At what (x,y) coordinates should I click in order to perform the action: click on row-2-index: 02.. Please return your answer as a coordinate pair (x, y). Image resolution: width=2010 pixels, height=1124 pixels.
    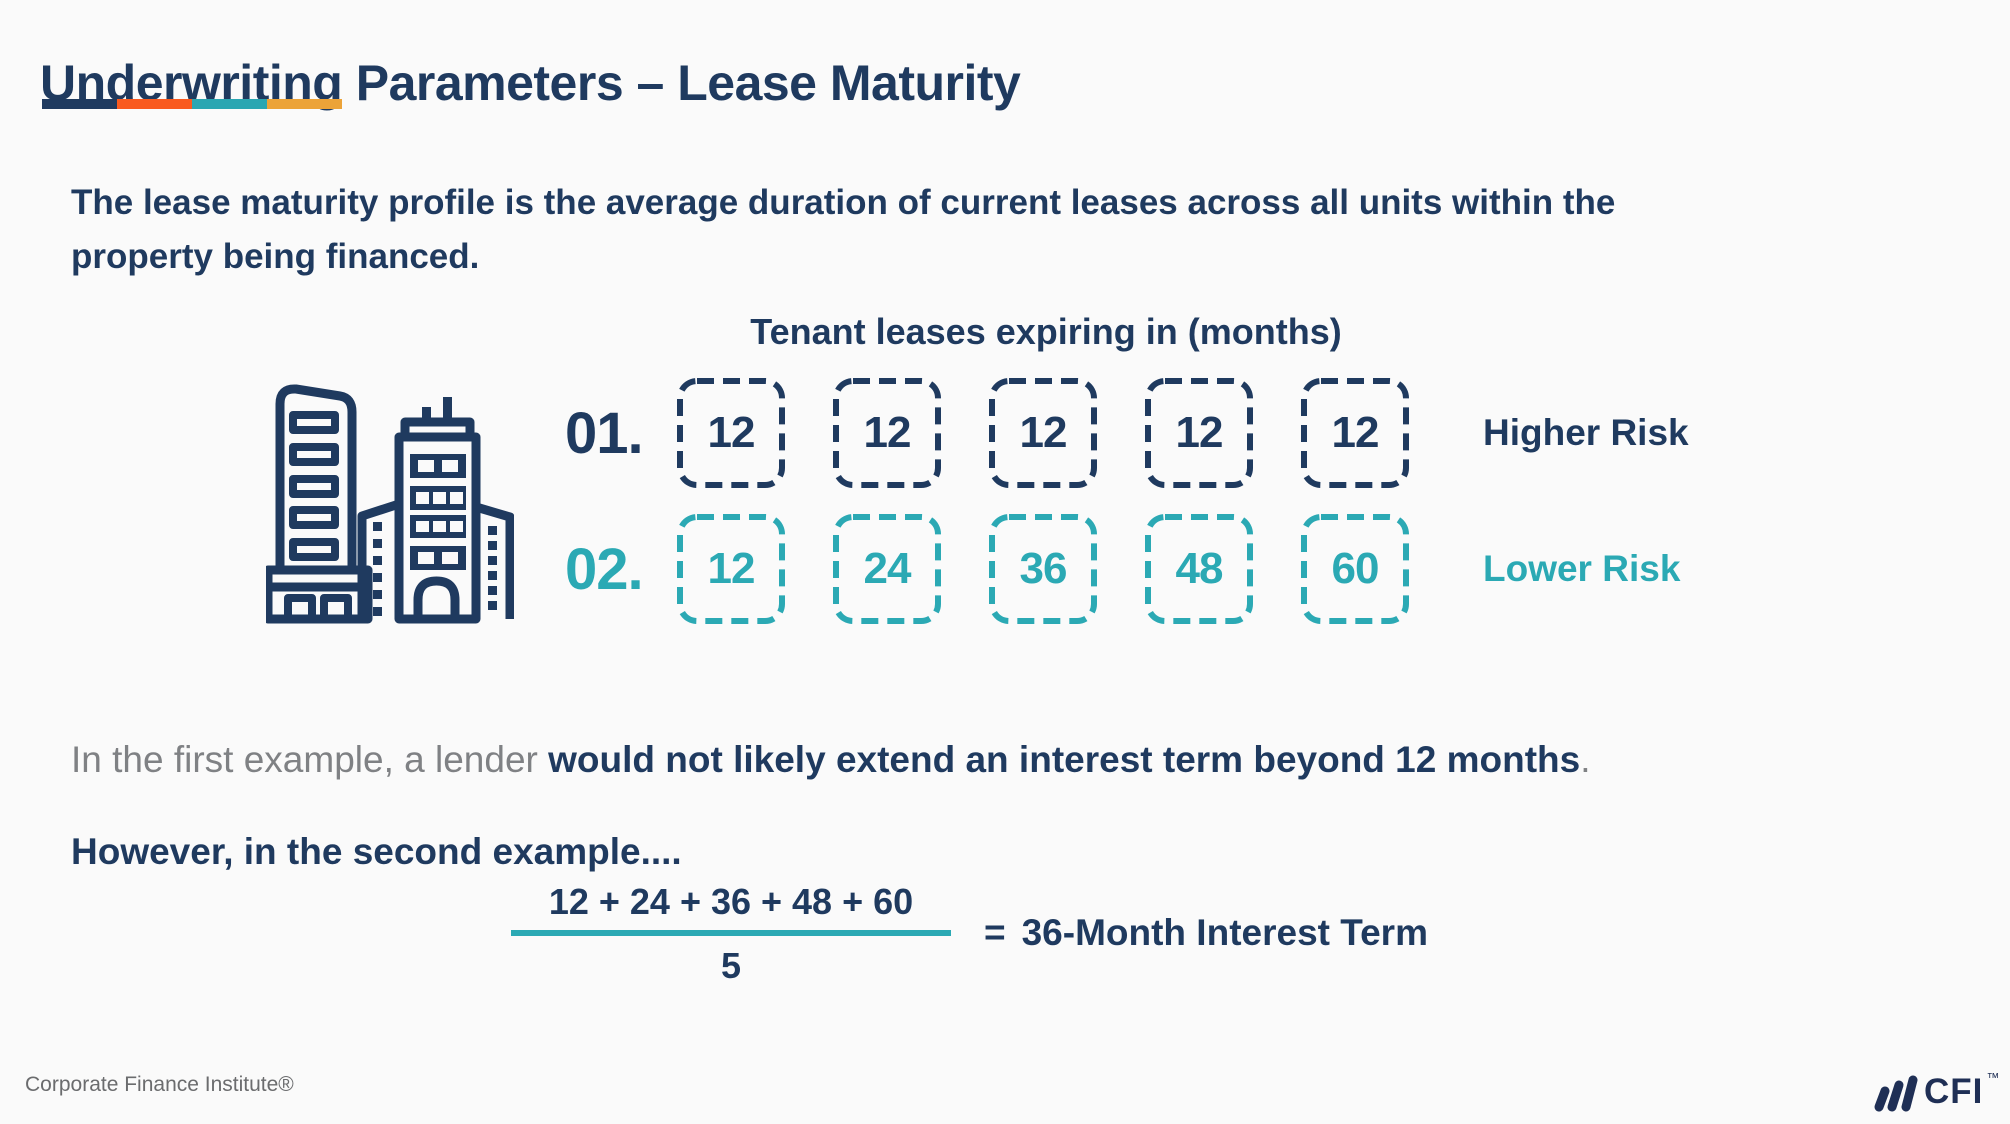
    Looking at the image, I should click on (604, 569).